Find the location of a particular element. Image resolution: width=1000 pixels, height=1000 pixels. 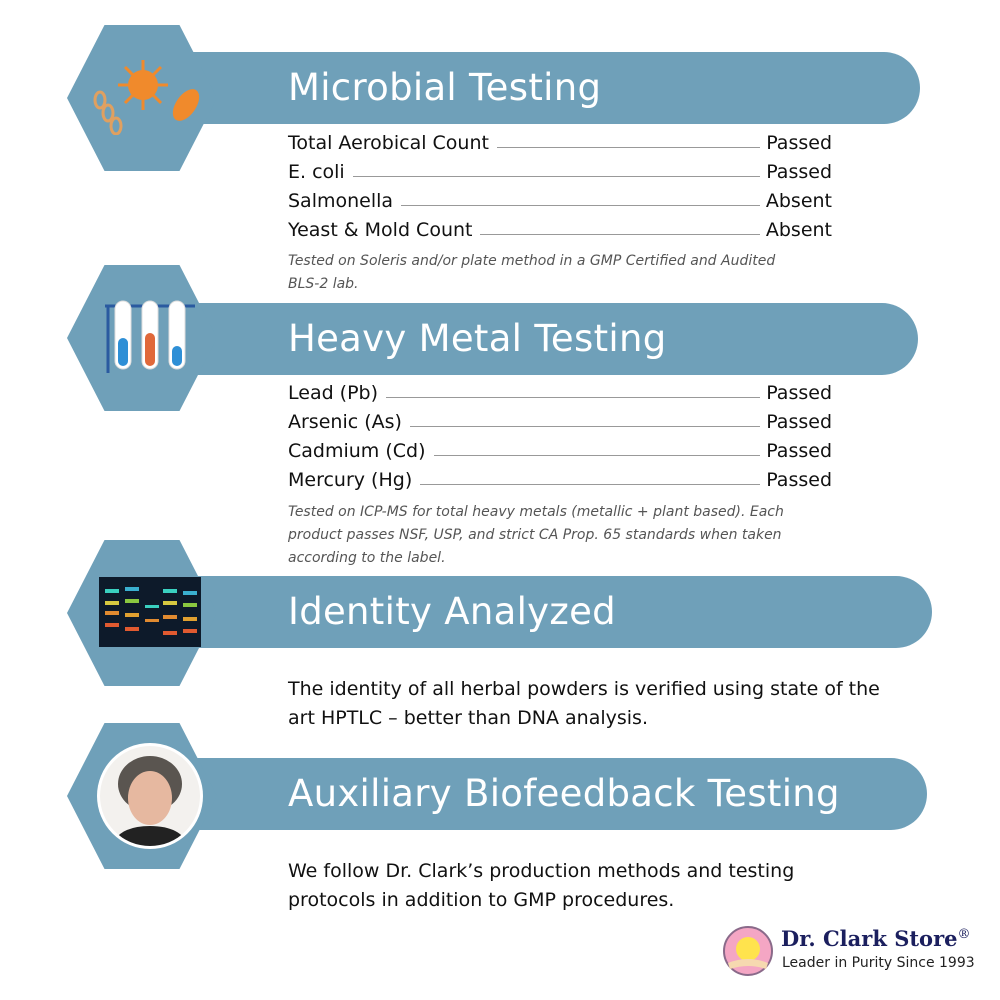

portrait-photo is located at coordinates (150, 796).